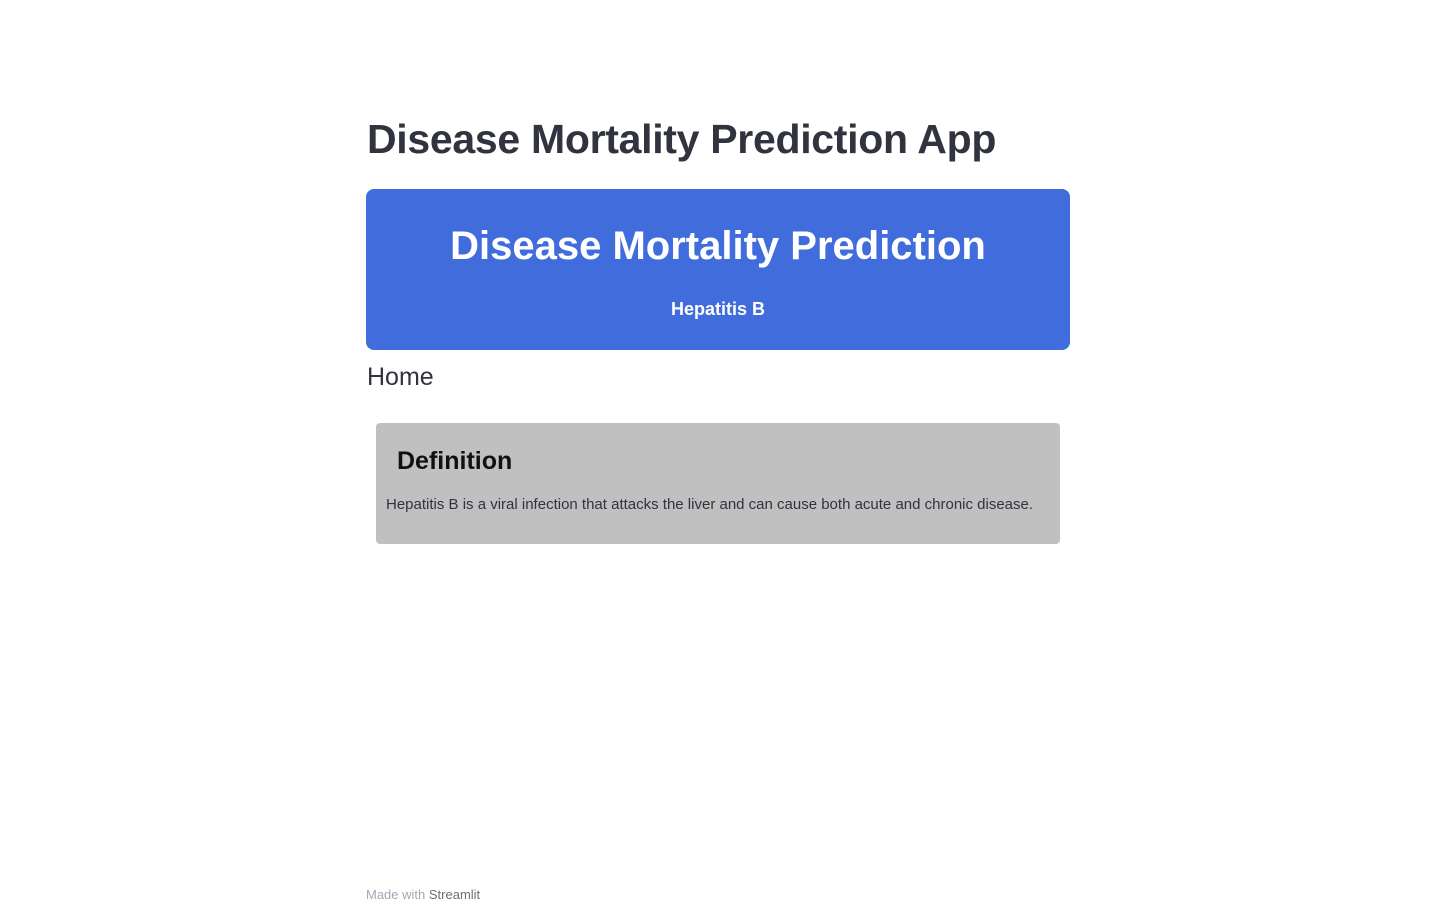 The image size is (1444, 904). What do you see at coordinates (455, 461) in the screenshot?
I see `definition-title: Definition` at bounding box center [455, 461].